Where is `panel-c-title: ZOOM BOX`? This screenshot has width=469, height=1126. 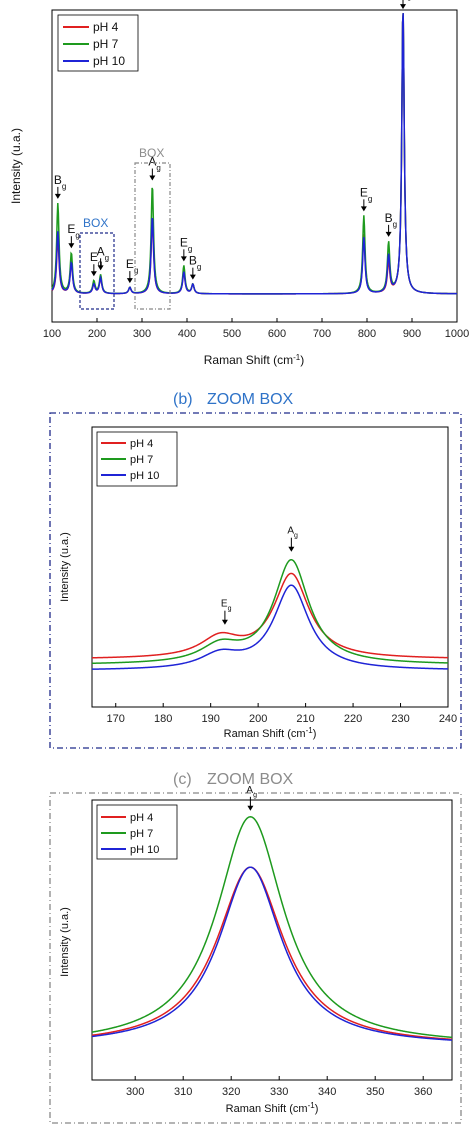
panel-c-title: ZOOM BOX is located at coordinates (250, 779).